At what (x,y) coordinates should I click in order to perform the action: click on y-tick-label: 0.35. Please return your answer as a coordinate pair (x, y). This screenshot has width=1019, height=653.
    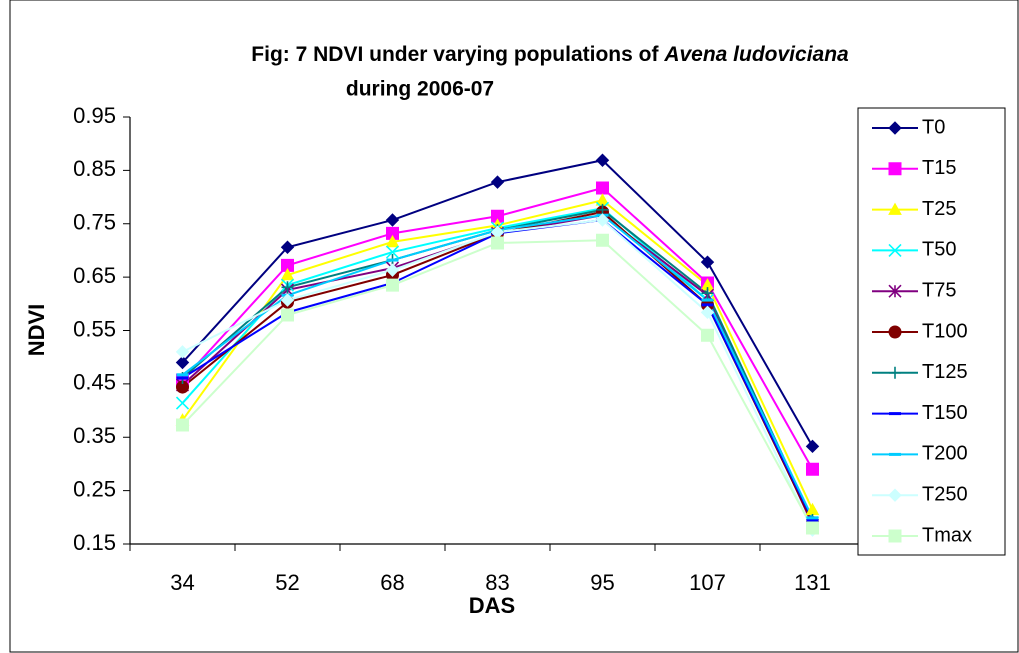
    Looking at the image, I should click on (94, 435).